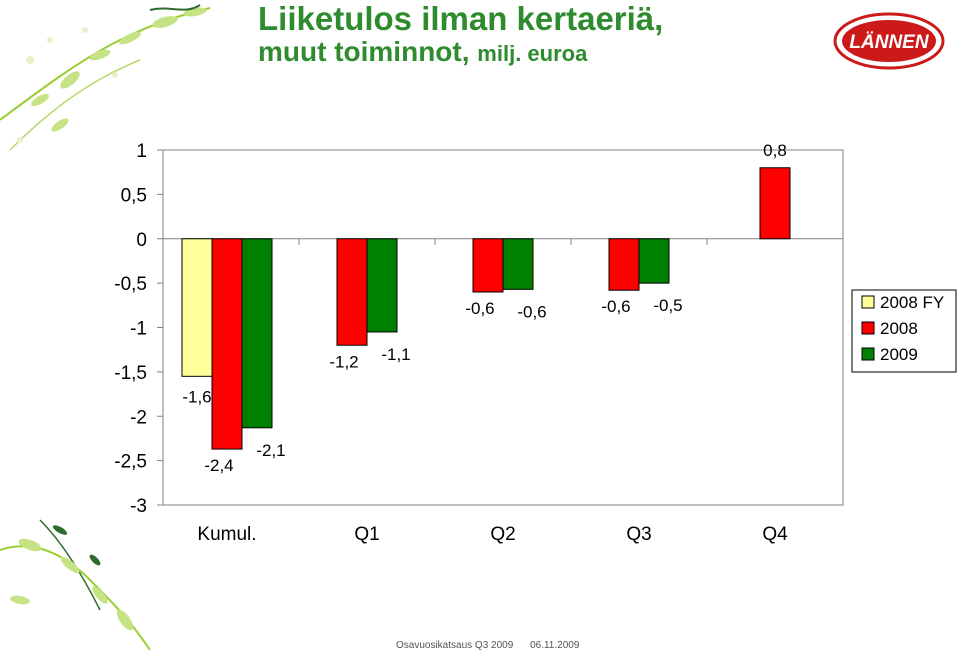  I want to click on x-tick-label: Kumul., so click(226, 534).